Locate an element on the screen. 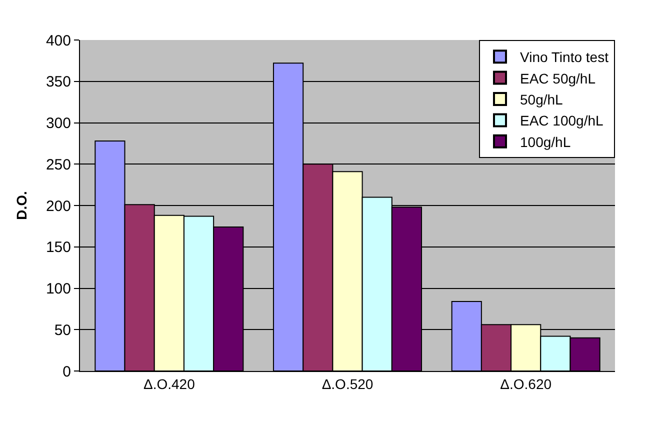 This screenshot has height=421, width=645. y-tick-label: 200 is located at coordinates (58, 206).